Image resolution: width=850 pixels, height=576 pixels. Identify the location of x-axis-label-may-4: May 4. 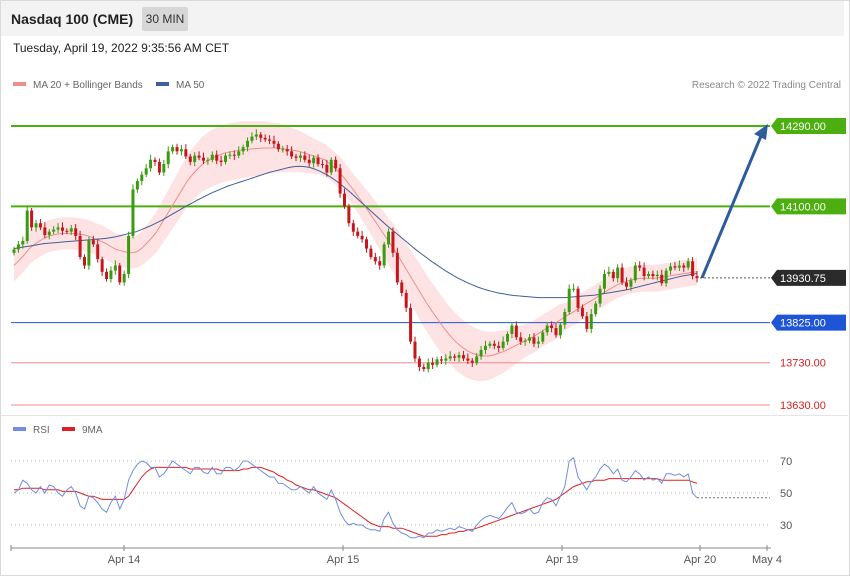
(767, 560).